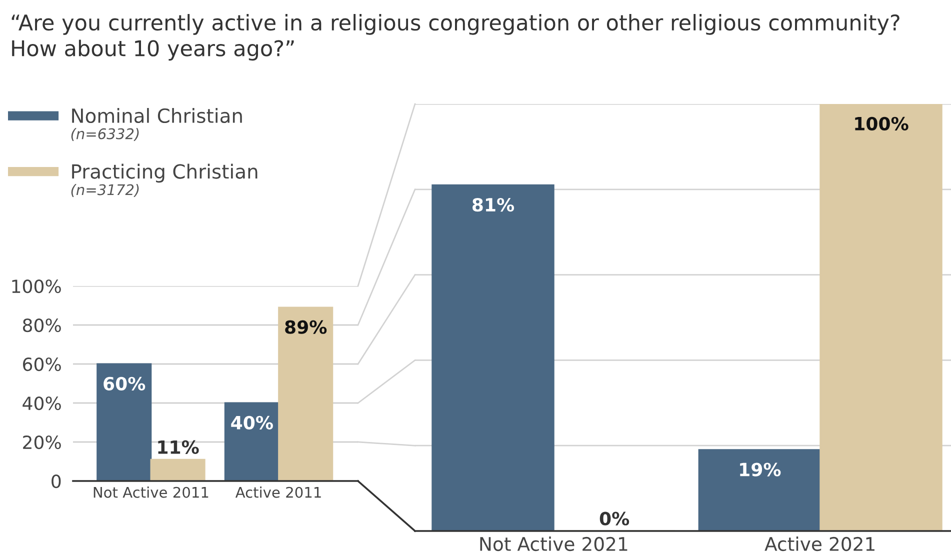 This screenshot has width=951, height=560. What do you see at coordinates (42, 364) in the screenshot?
I see `y-tick-label: 60%` at bounding box center [42, 364].